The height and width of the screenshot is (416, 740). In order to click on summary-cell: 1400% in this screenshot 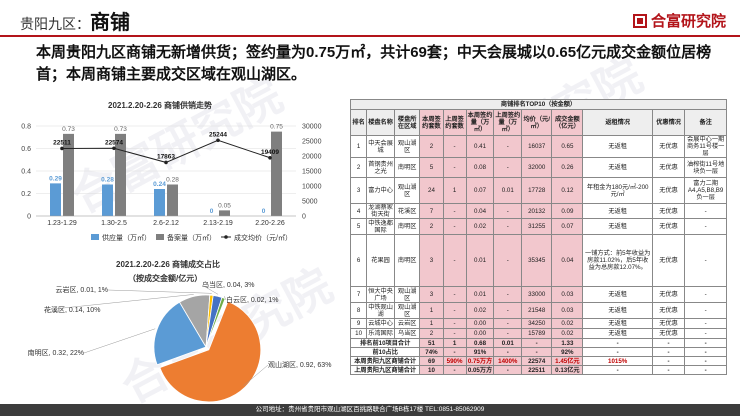, I will do `click(508, 361)`.